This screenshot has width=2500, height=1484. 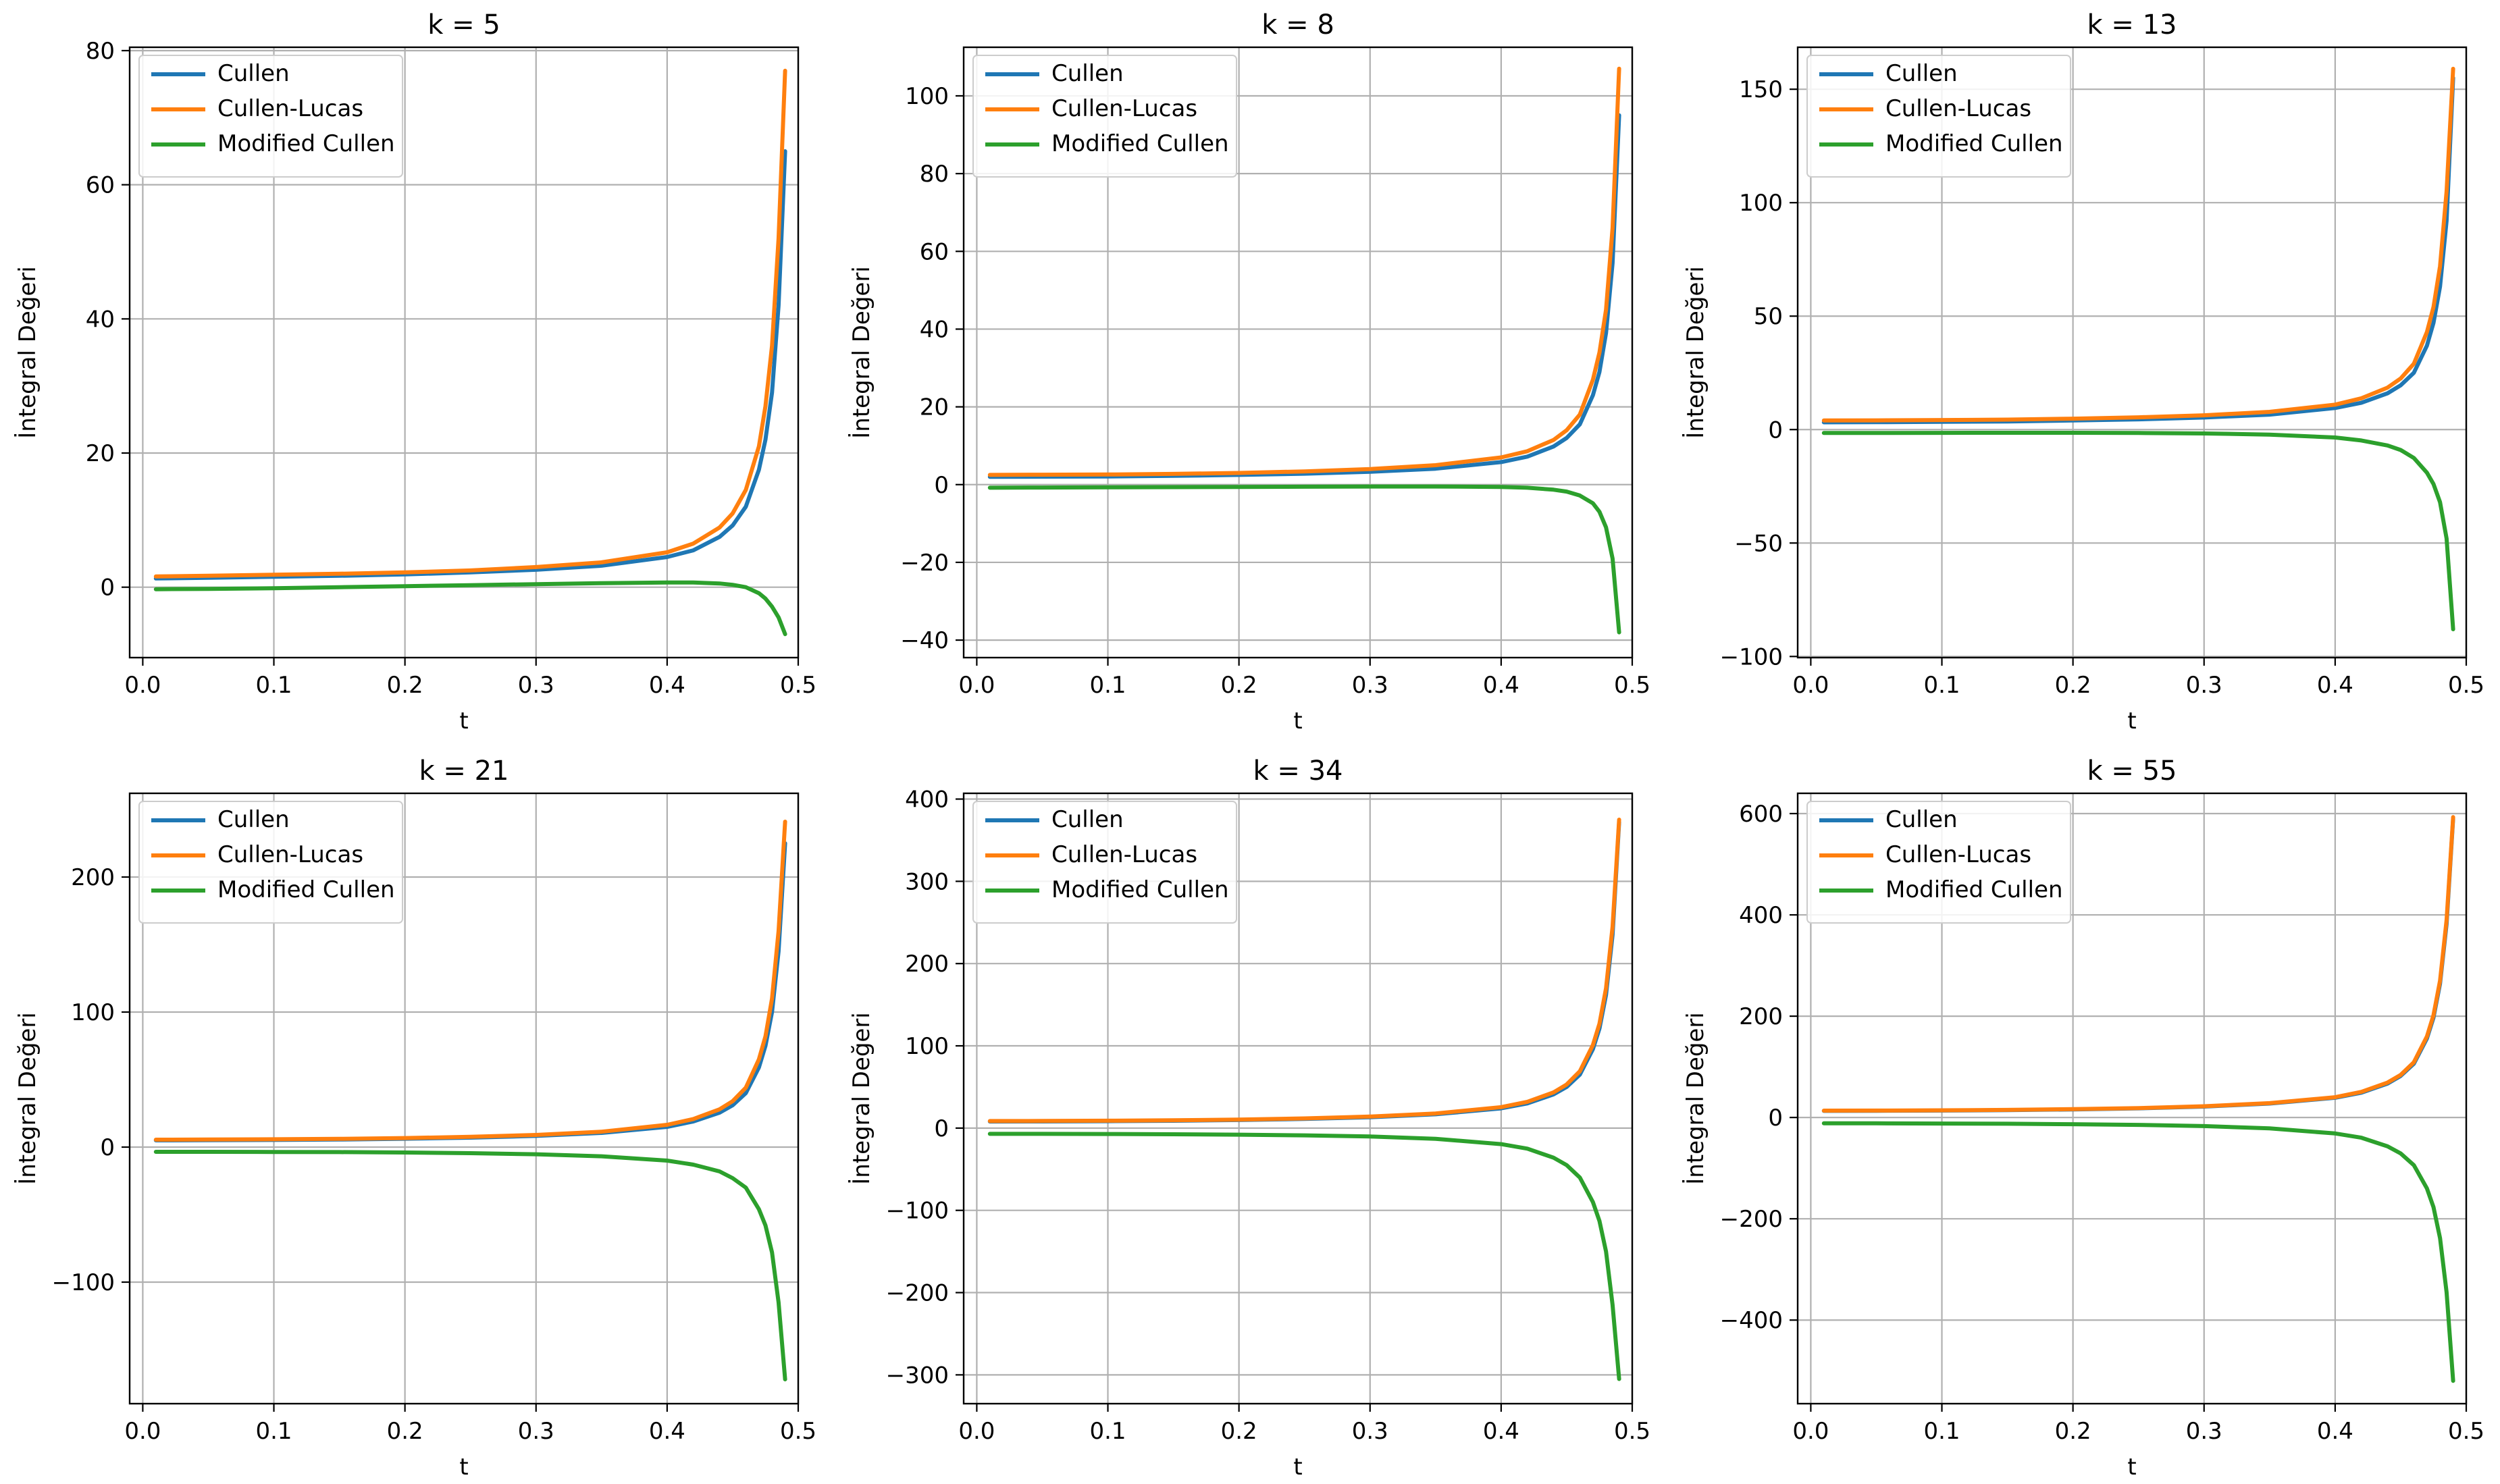 What do you see at coordinates (1761, 89) in the screenshot?
I see `y-tick-label: 150` at bounding box center [1761, 89].